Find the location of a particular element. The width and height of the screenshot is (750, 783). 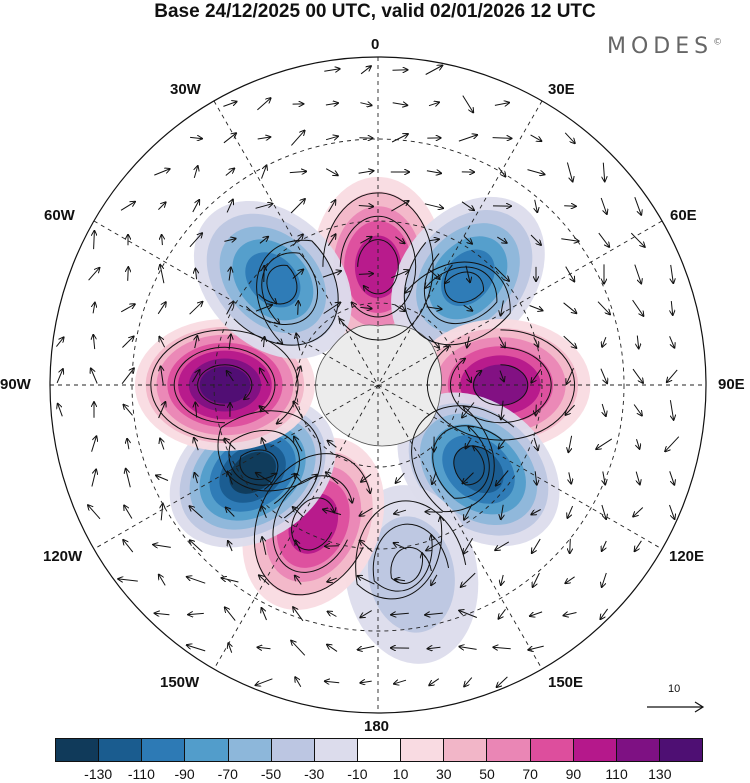

modes-logo: MODES© is located at coordinates (664, 46).